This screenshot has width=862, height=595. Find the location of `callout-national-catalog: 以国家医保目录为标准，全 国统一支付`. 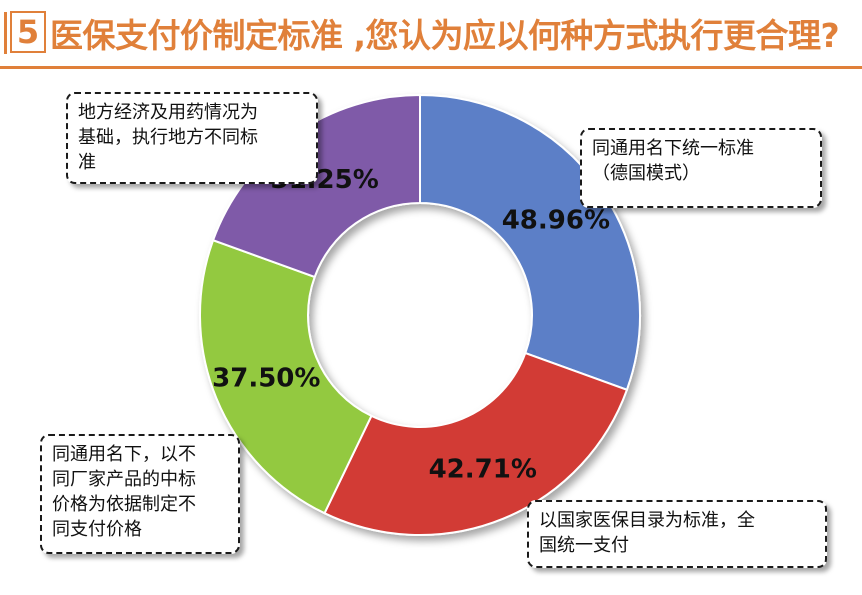

callout-national-catalog: 以国家医保目录为标准，全 国统一支付 is located at coordinates (677, 534).